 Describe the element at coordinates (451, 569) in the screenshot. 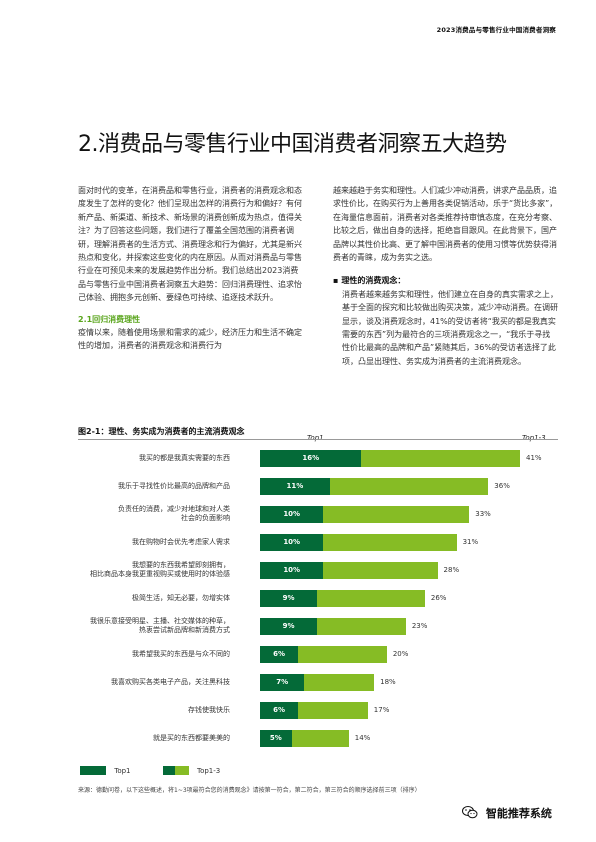

I see `data-label-top1-3: 28%` at that location.